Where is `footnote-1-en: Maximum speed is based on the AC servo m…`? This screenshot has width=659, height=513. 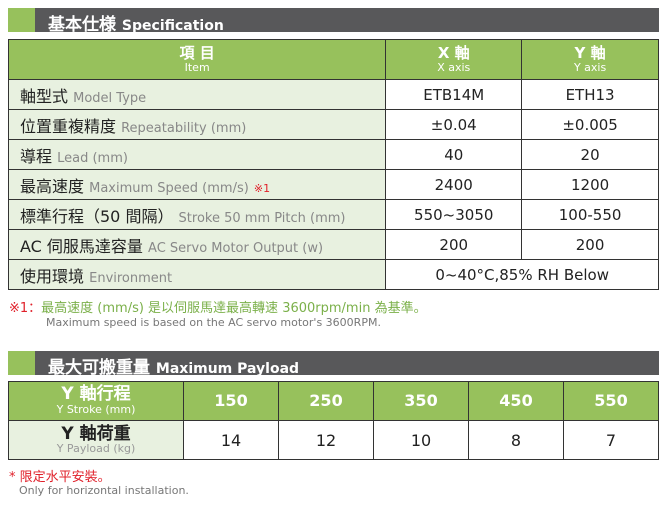 footnote-1-en: Maximum speed is based on the AC servo m… is located at coordinates (213, 322).